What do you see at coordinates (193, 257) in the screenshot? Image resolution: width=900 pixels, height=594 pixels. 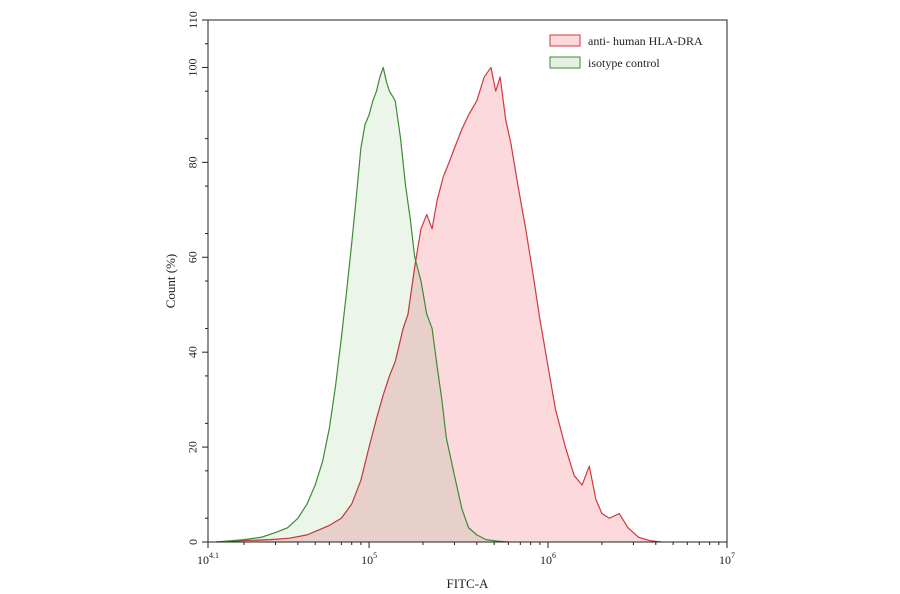 I see `y-tick-label: 60` at bounding box center [193, 257].